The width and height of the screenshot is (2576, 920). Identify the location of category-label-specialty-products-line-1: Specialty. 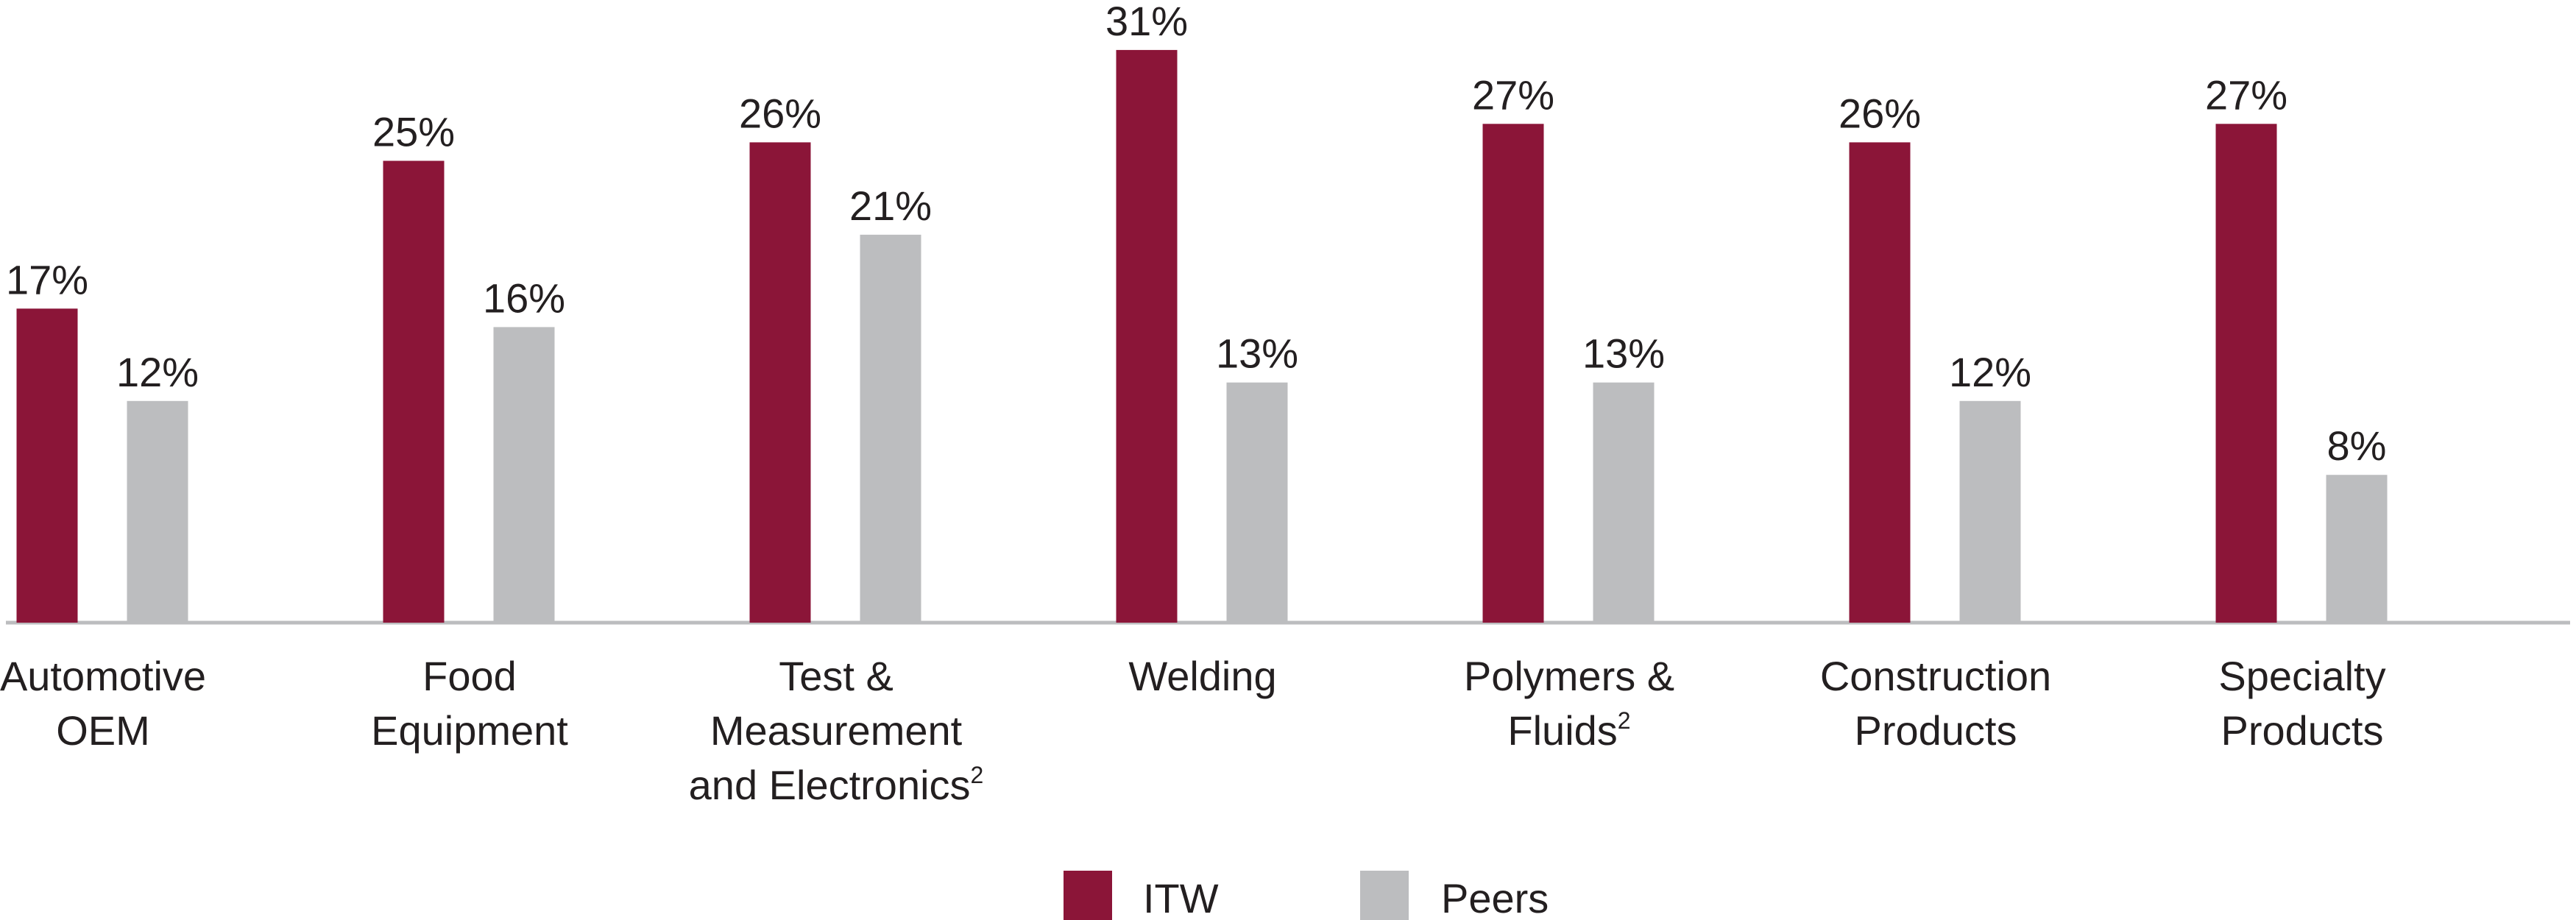
(2301, 676).